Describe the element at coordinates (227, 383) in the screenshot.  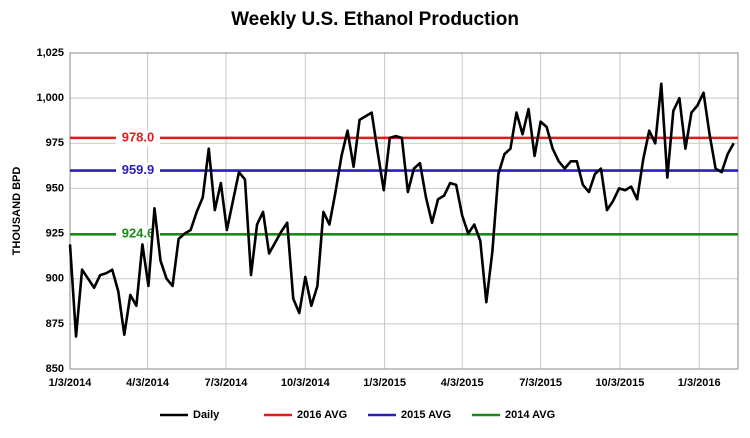
I see `x-tick-label: 7/3/2014` at that location.